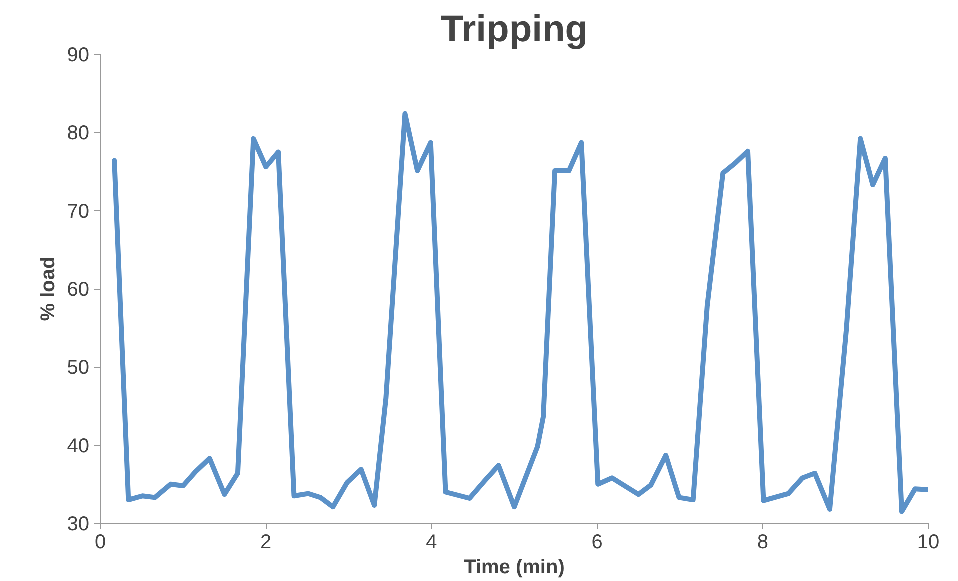  Describe the element at coordinates (100, 543) in the screenshot. I see `x-tick-label: 0` at that location.